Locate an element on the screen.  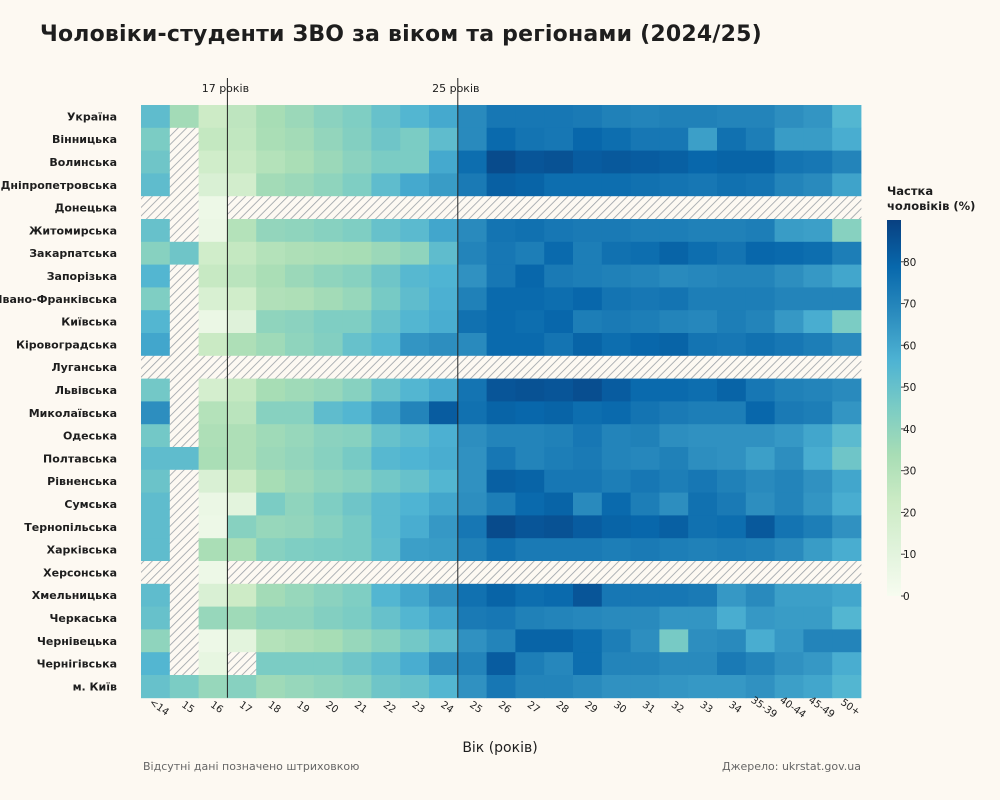
reference-line-label: 17 років is located at coordinates (225, 88).